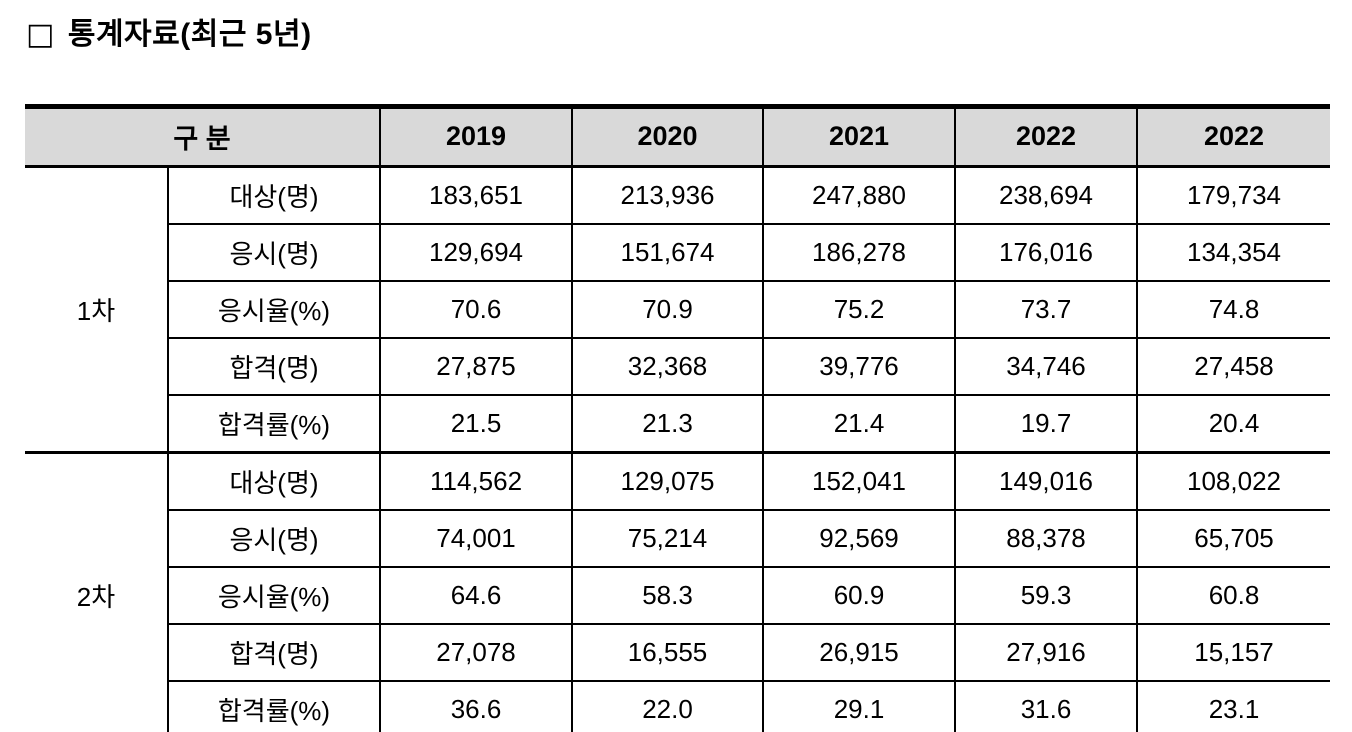  What do you see at coordinates (476, 366) in the screenshot?
I see `data-cell: 27,875` at bounding box center [476, 366].